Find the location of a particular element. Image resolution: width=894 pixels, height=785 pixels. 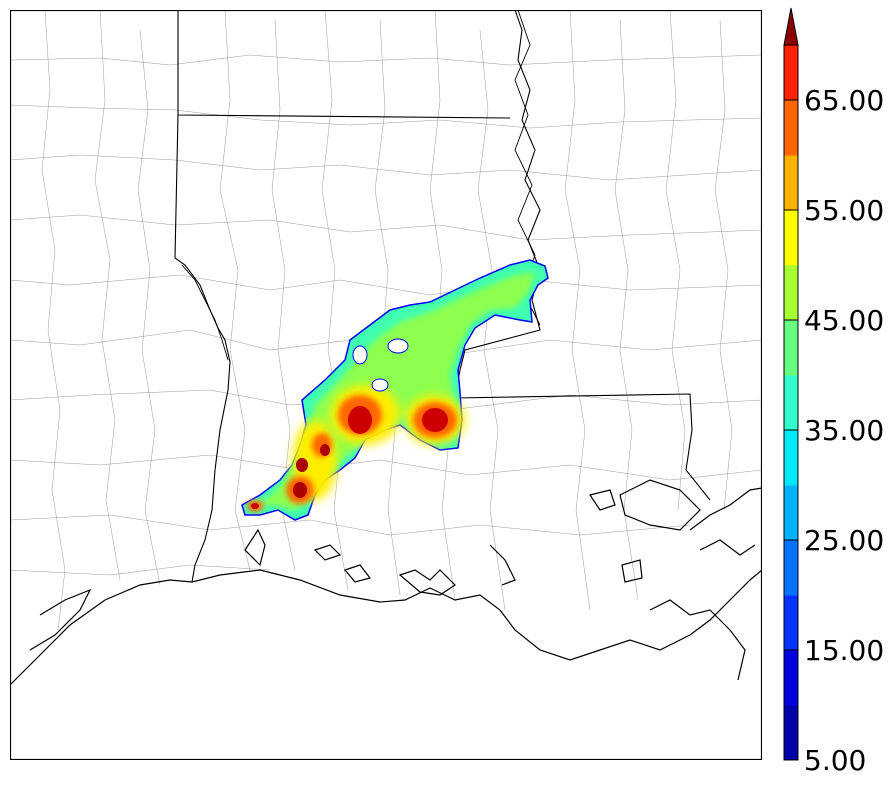

colorbar: 5.00 15.00 25.00 35.00 45.00 55.00 65.00 is located at coordinates (833, 392).